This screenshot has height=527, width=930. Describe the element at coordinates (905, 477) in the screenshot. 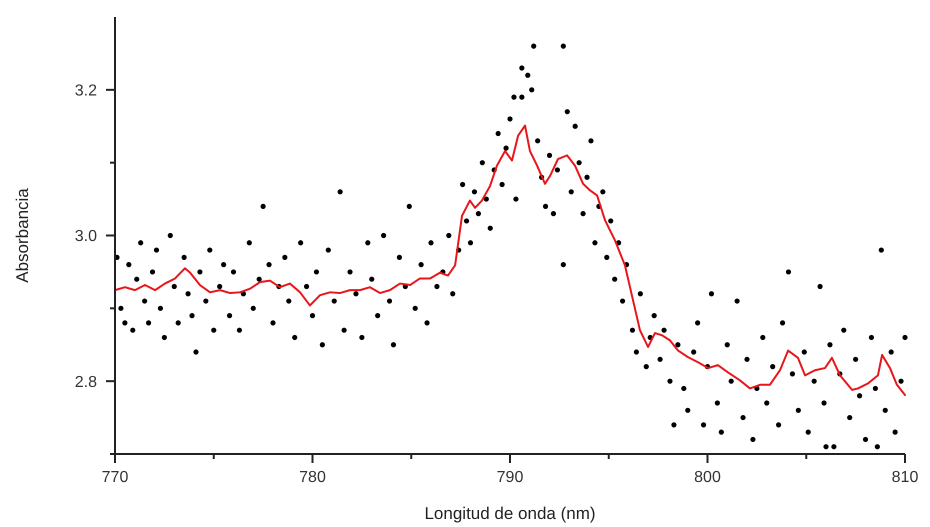

I see `x-tick-label: 810` at that location.